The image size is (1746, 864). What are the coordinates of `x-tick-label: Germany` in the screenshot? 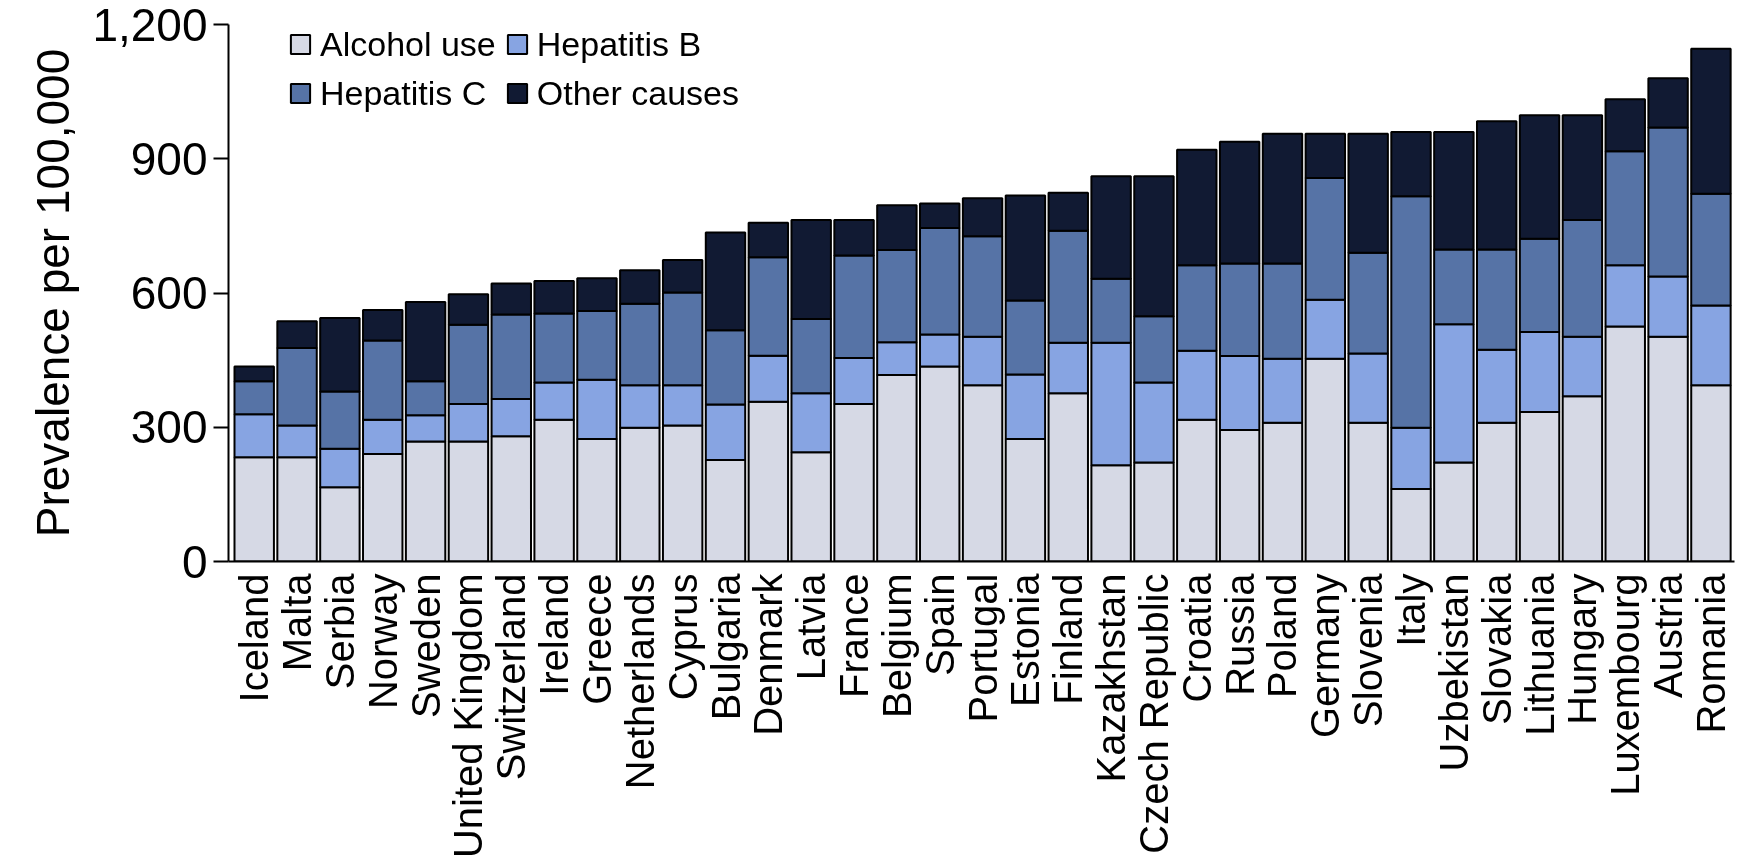 It's located at (1325, 655).